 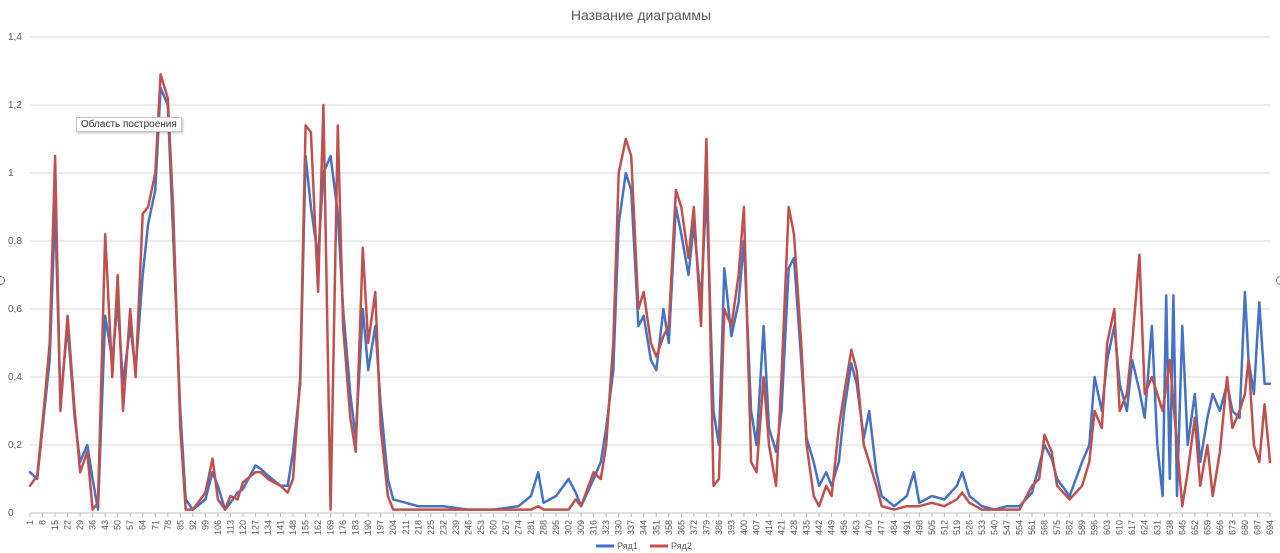 What do you see at coordinates (11, 173) in the screenshot?
I see `y-tick-label: 1` at bounding box center [11, 173].